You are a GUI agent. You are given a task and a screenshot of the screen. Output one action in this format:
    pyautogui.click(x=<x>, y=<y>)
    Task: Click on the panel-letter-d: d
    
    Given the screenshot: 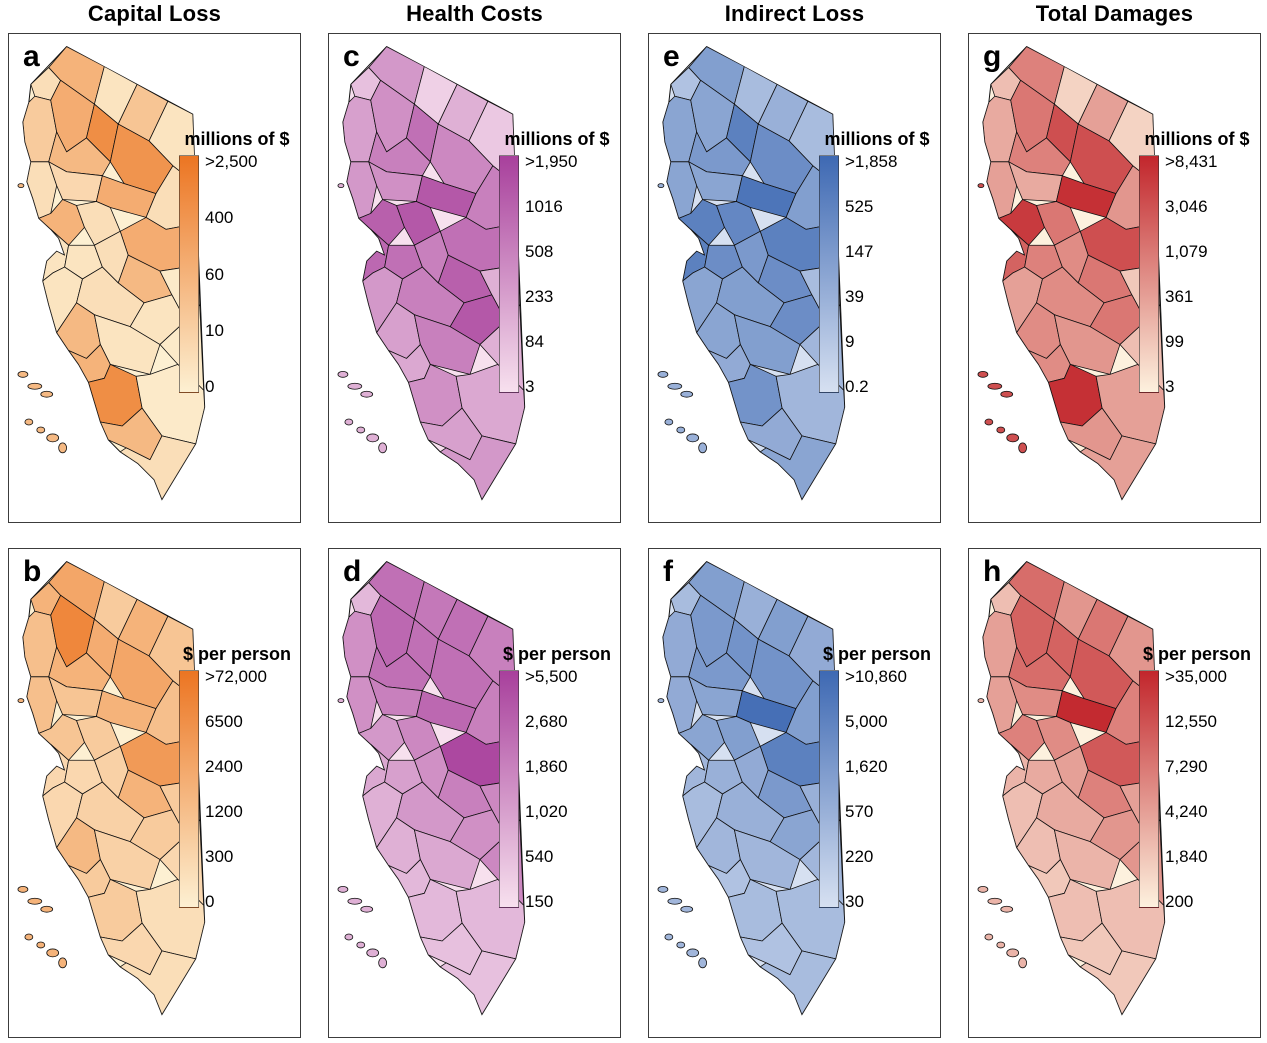 What is the action you would take?
    pyautogui.click(x=352, y=571)
    